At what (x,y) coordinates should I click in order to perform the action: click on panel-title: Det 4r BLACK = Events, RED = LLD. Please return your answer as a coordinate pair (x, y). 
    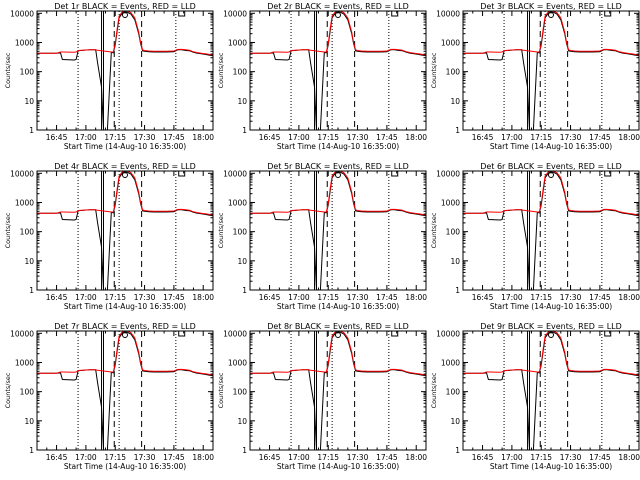
    Looking at the image, I should click on (125, 166).